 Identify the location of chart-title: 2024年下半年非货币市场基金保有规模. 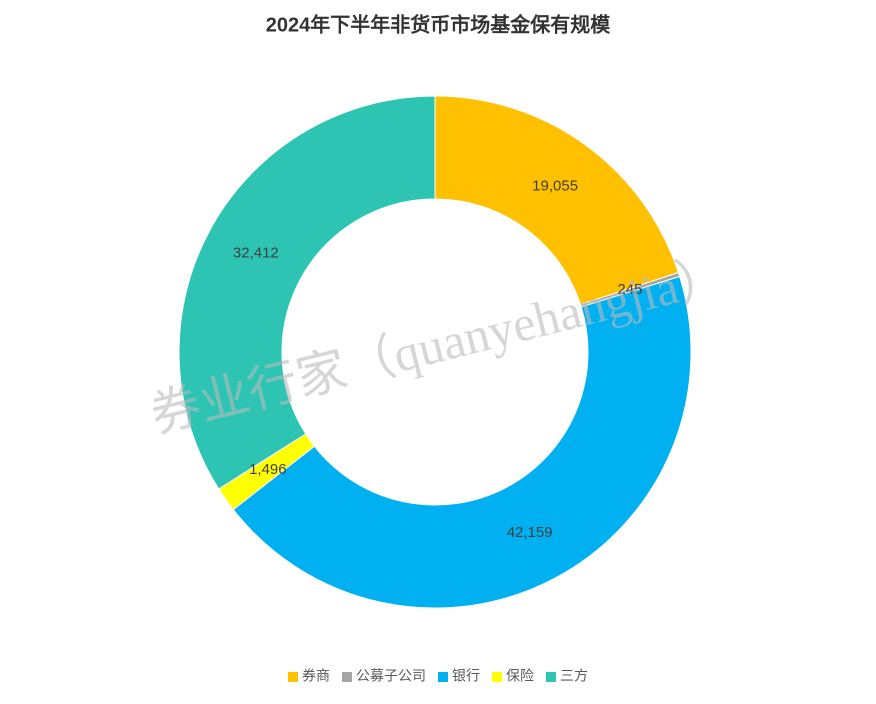
(438, 24).